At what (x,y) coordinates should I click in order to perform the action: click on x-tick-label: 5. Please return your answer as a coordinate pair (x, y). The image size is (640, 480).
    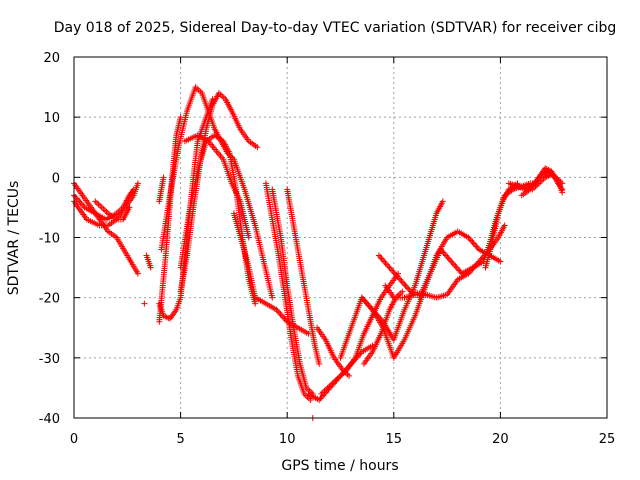
    Looking at the image, I should click on (180, 439).